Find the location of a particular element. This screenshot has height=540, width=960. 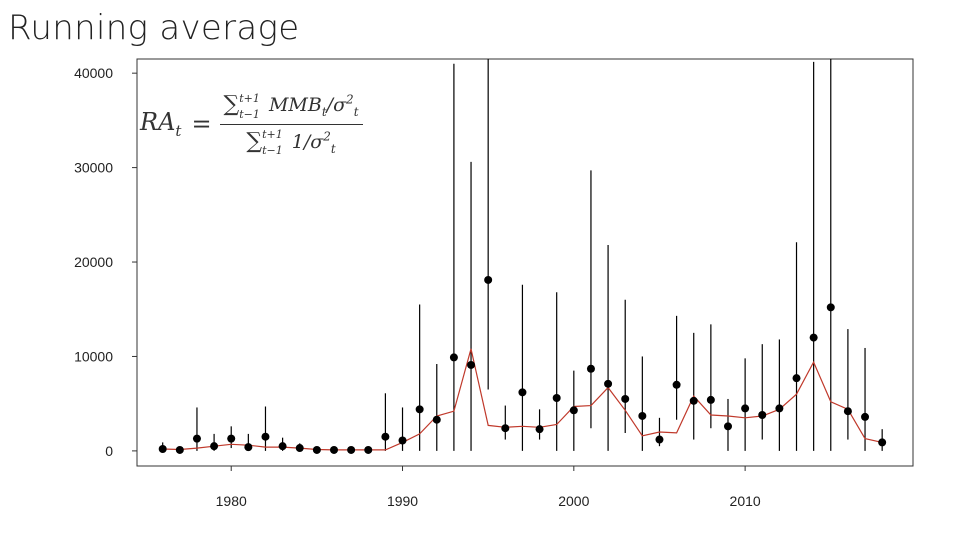

y-axis: 0 10000 20000 30000 40000 is located at coordinates (105, 262).